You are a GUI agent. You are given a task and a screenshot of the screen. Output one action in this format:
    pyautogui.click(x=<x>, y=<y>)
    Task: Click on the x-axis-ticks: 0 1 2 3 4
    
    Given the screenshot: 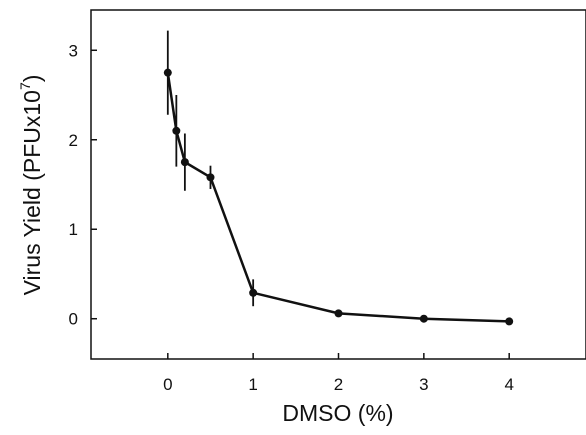 What is the action you would take?
    pyautogui.click(x=338, y=373)
    